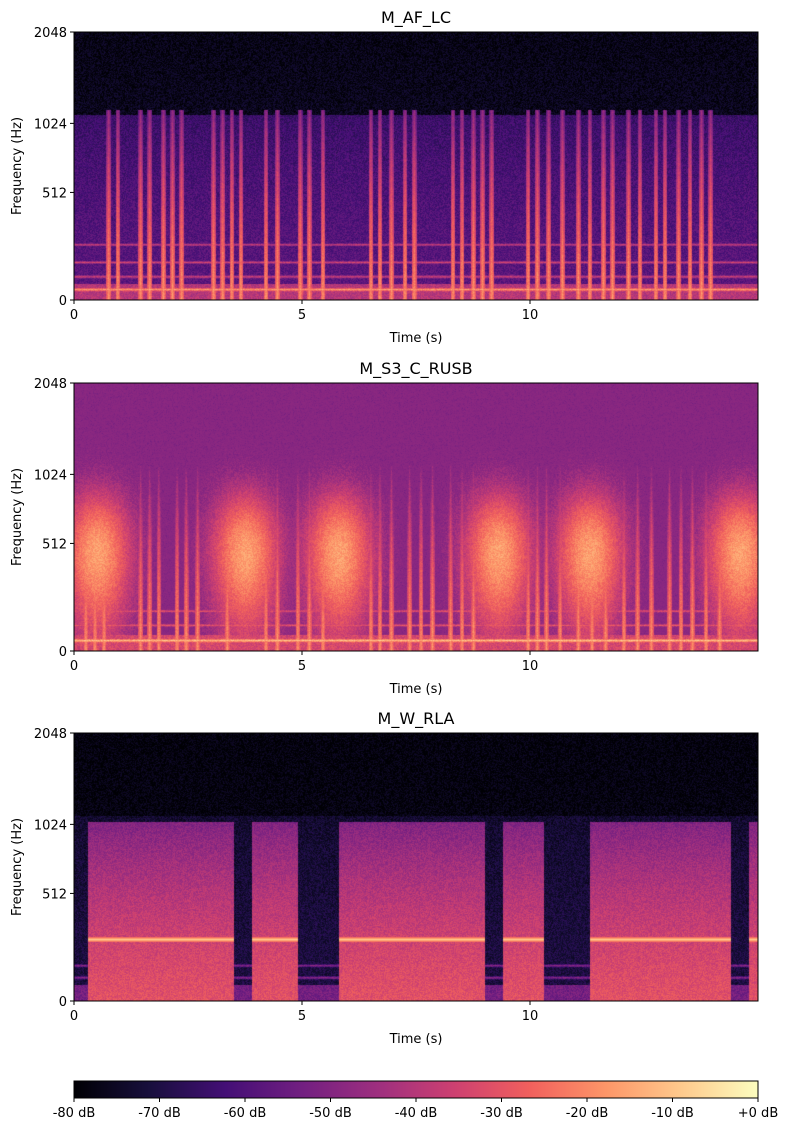  What do you see at coordinates (74, 1113) in the screenshot?
I see `colorbar-tick-label: -80 dB` at bounding box center [74, 1113].